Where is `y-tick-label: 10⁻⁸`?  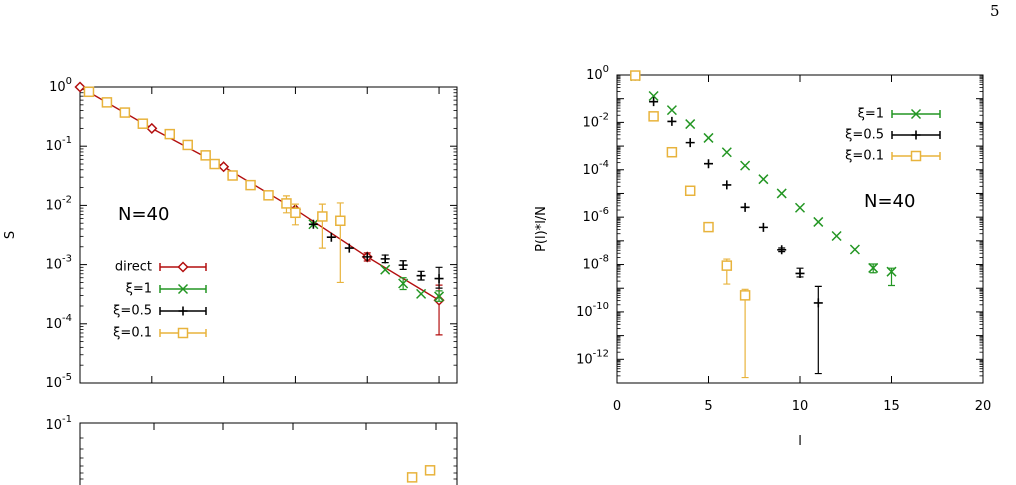 y-tick-label: 10⁻⁸ is located at coordinates (595, 263).